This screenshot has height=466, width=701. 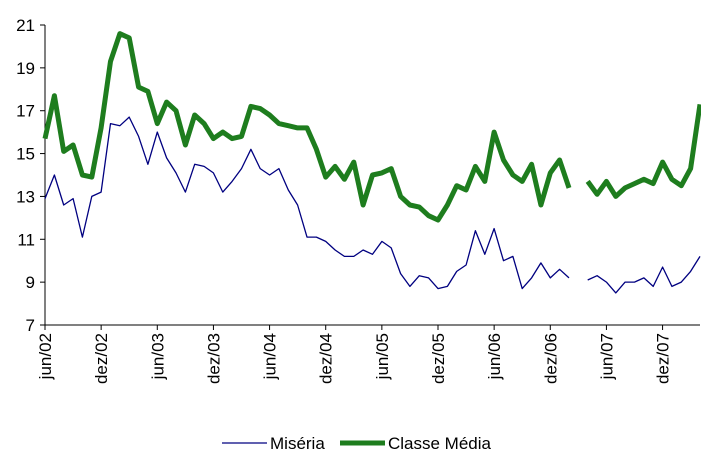 What do you see at coordinates (606, 356) in the screenshot?
I see `x-tick-label: jun/07` at bounding box center [606, 356].